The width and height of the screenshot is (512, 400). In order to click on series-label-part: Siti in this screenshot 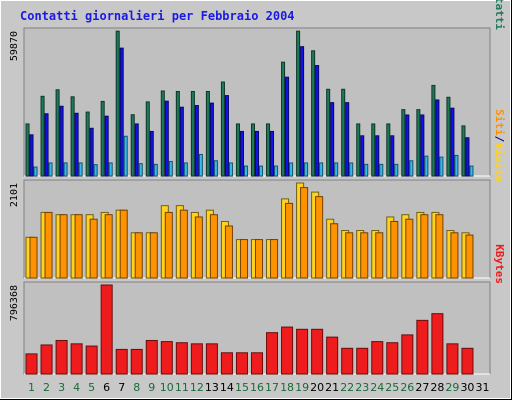, I will do `click(499, 122)`.